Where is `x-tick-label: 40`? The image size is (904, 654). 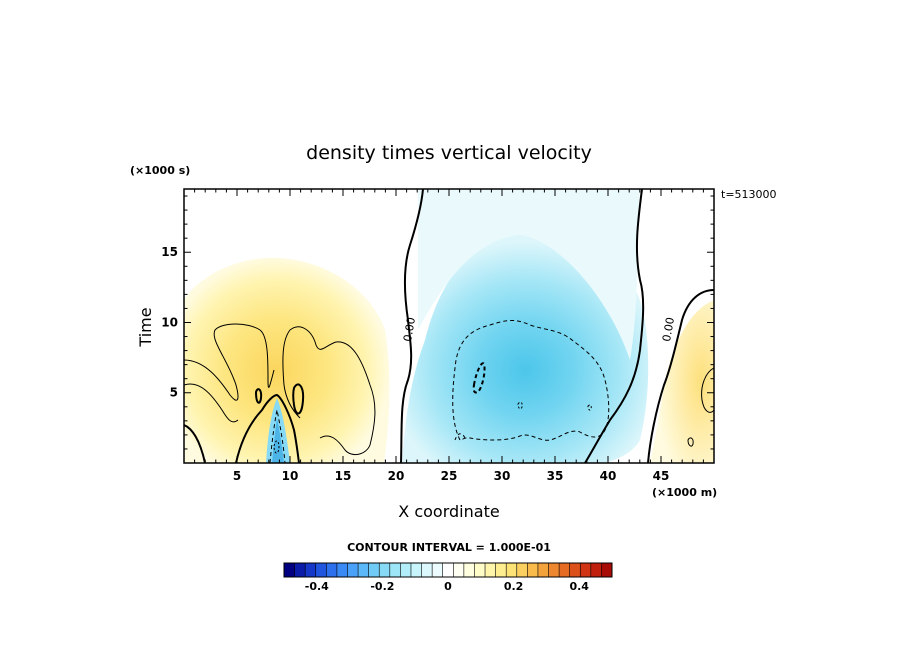 x-tick-label: 40 is located at coordinates (608, 476).